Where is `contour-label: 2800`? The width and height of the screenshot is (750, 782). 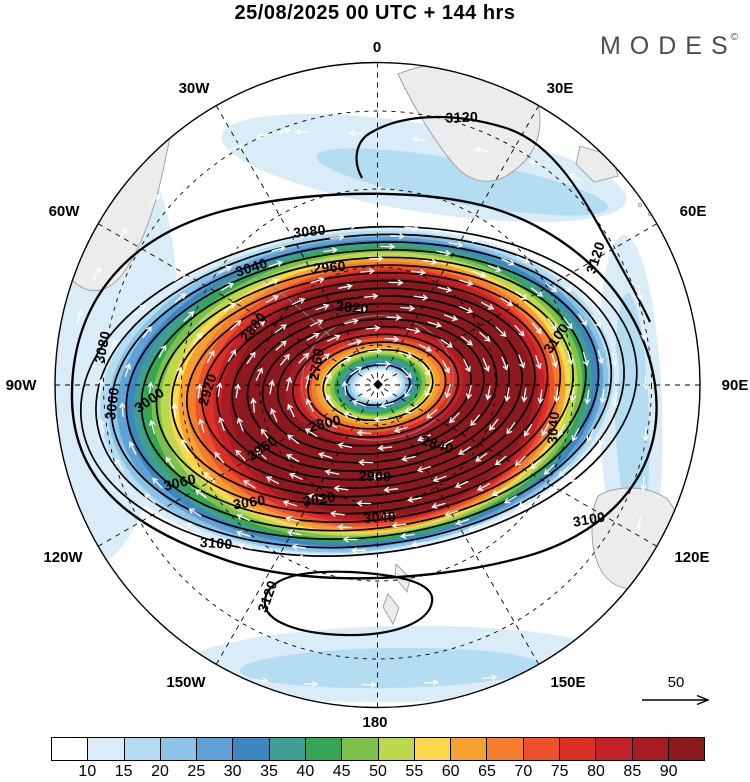 contour-label: 2800 is located at coordinates (325, 422).